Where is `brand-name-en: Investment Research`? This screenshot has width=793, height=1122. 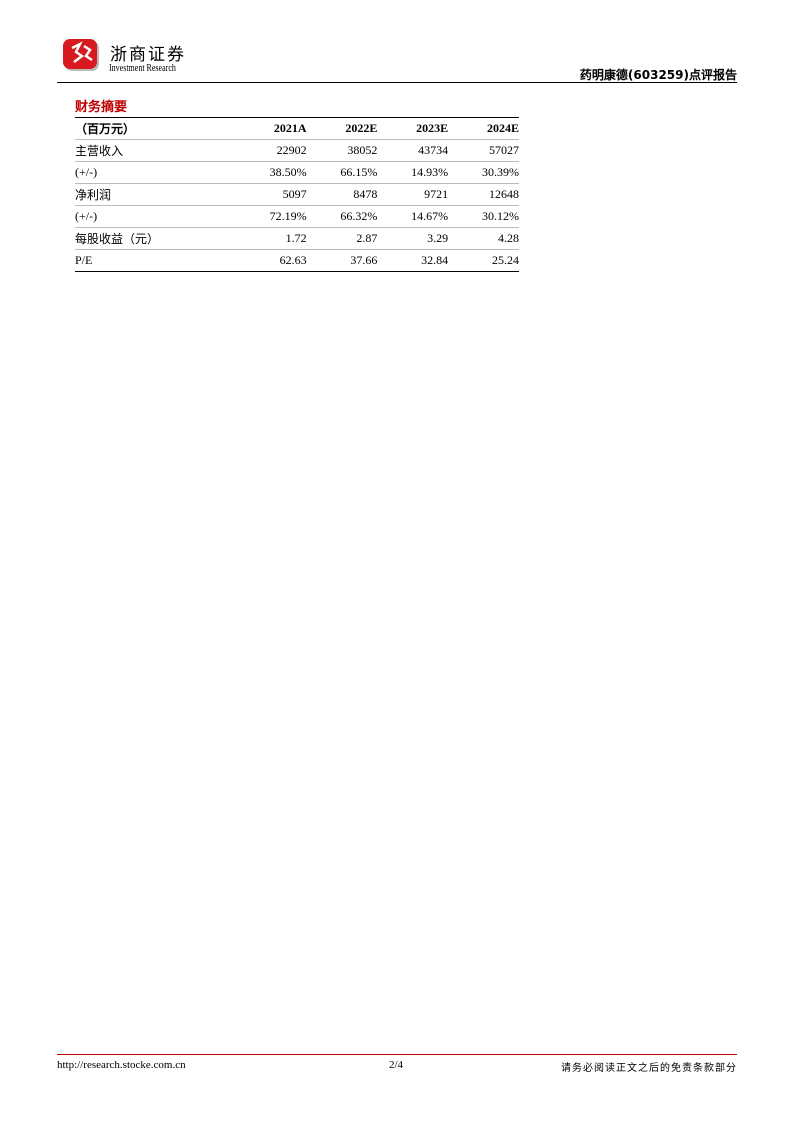 brand-name-en: Investment Research is located at coordinates (142, 68).